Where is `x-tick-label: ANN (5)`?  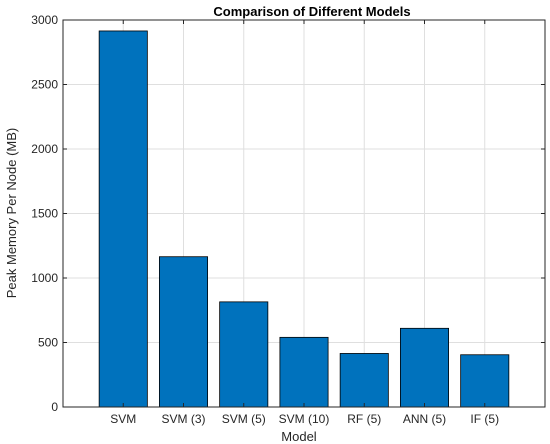
x-tick-label: ANN (5) is located at coordinates (424, 419).